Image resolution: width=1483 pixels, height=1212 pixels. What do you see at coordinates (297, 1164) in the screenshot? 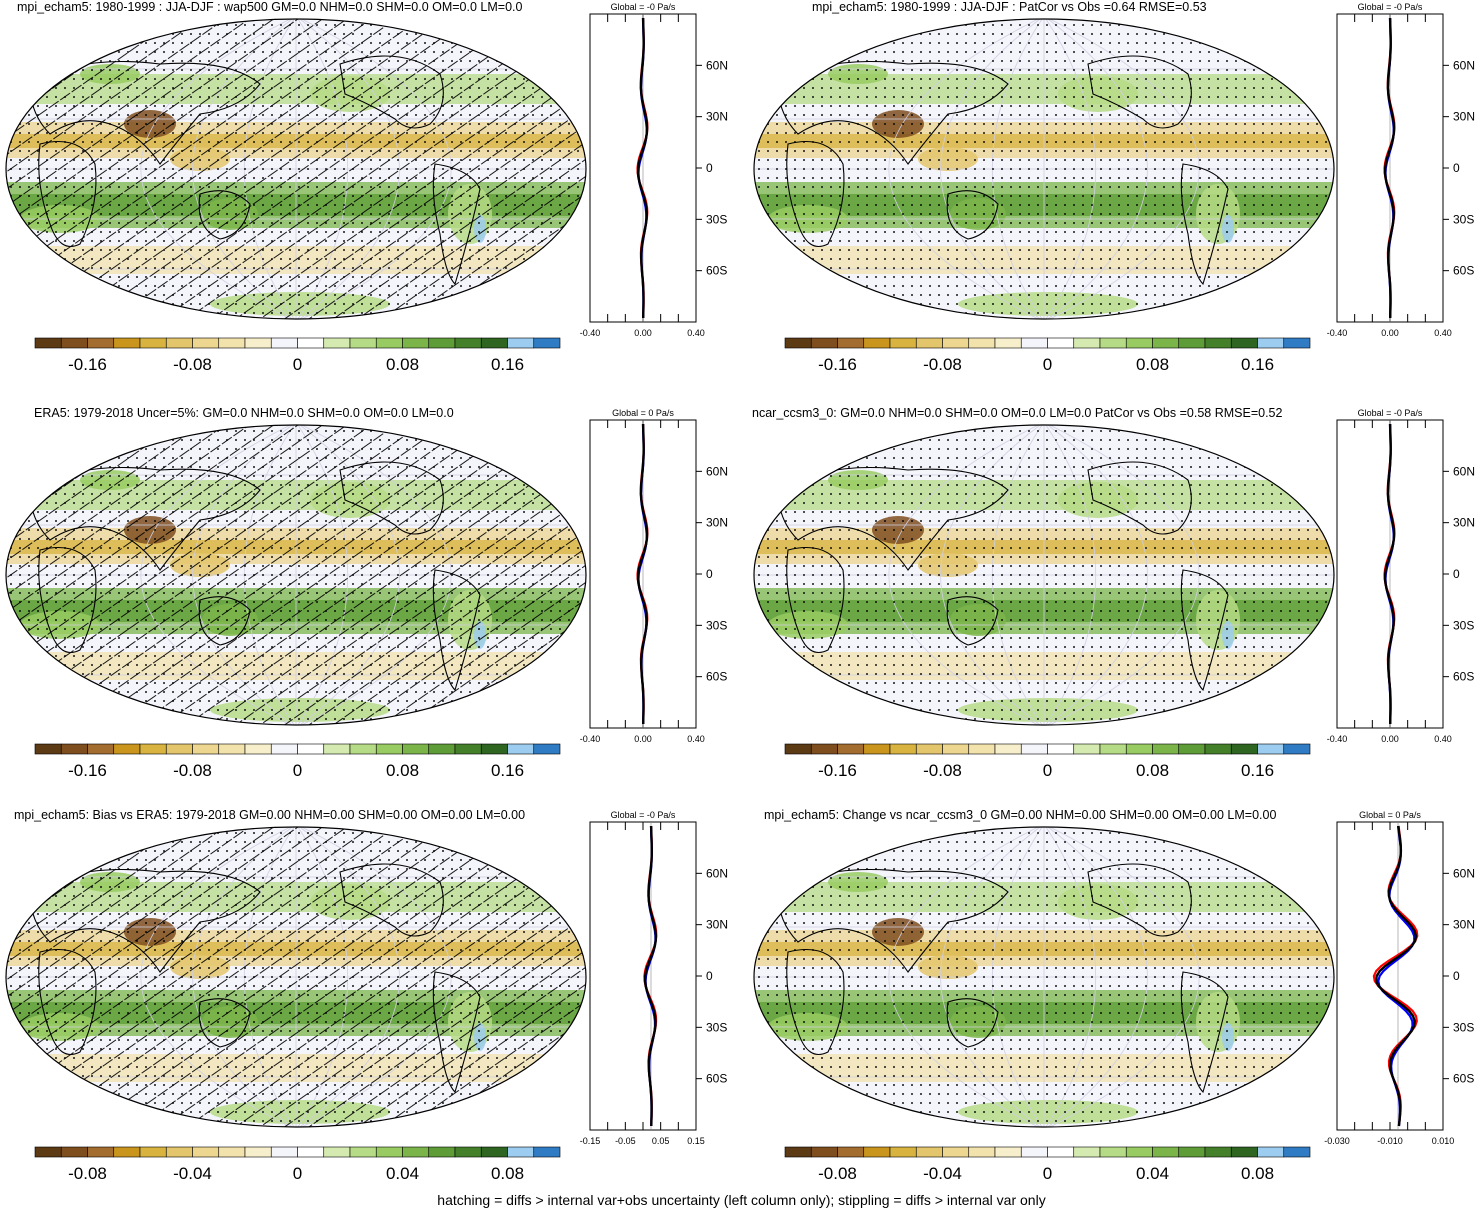
I see `panel-5-colorbar: -0.08 -0.04 0 0.04 0.08` at bounding box center [297, 1164].